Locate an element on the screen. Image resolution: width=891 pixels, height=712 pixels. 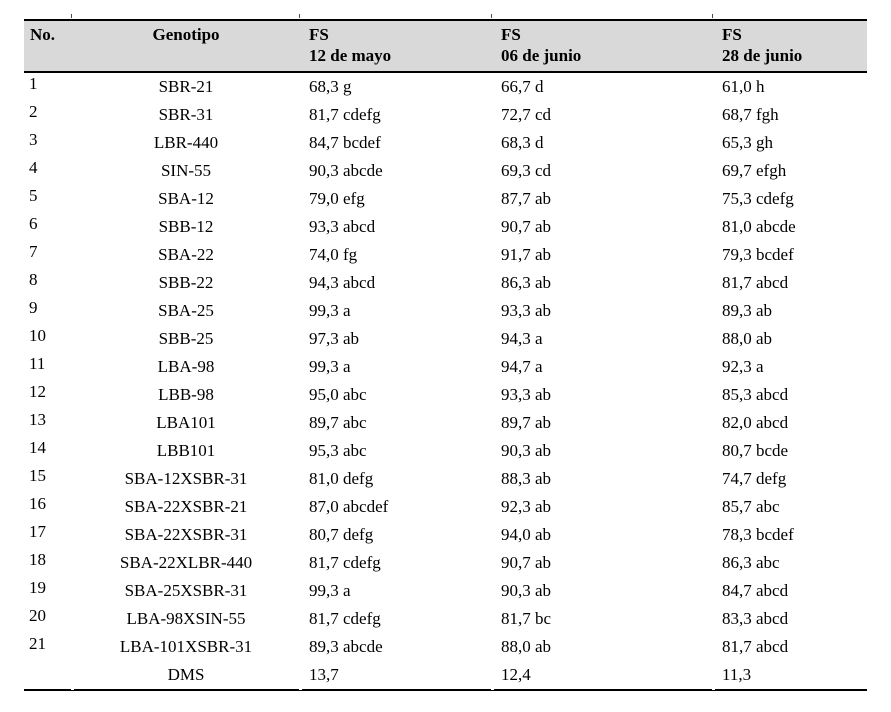
fs-12-mayo-cell: 68,3 g is located at coordinates (330, 86).